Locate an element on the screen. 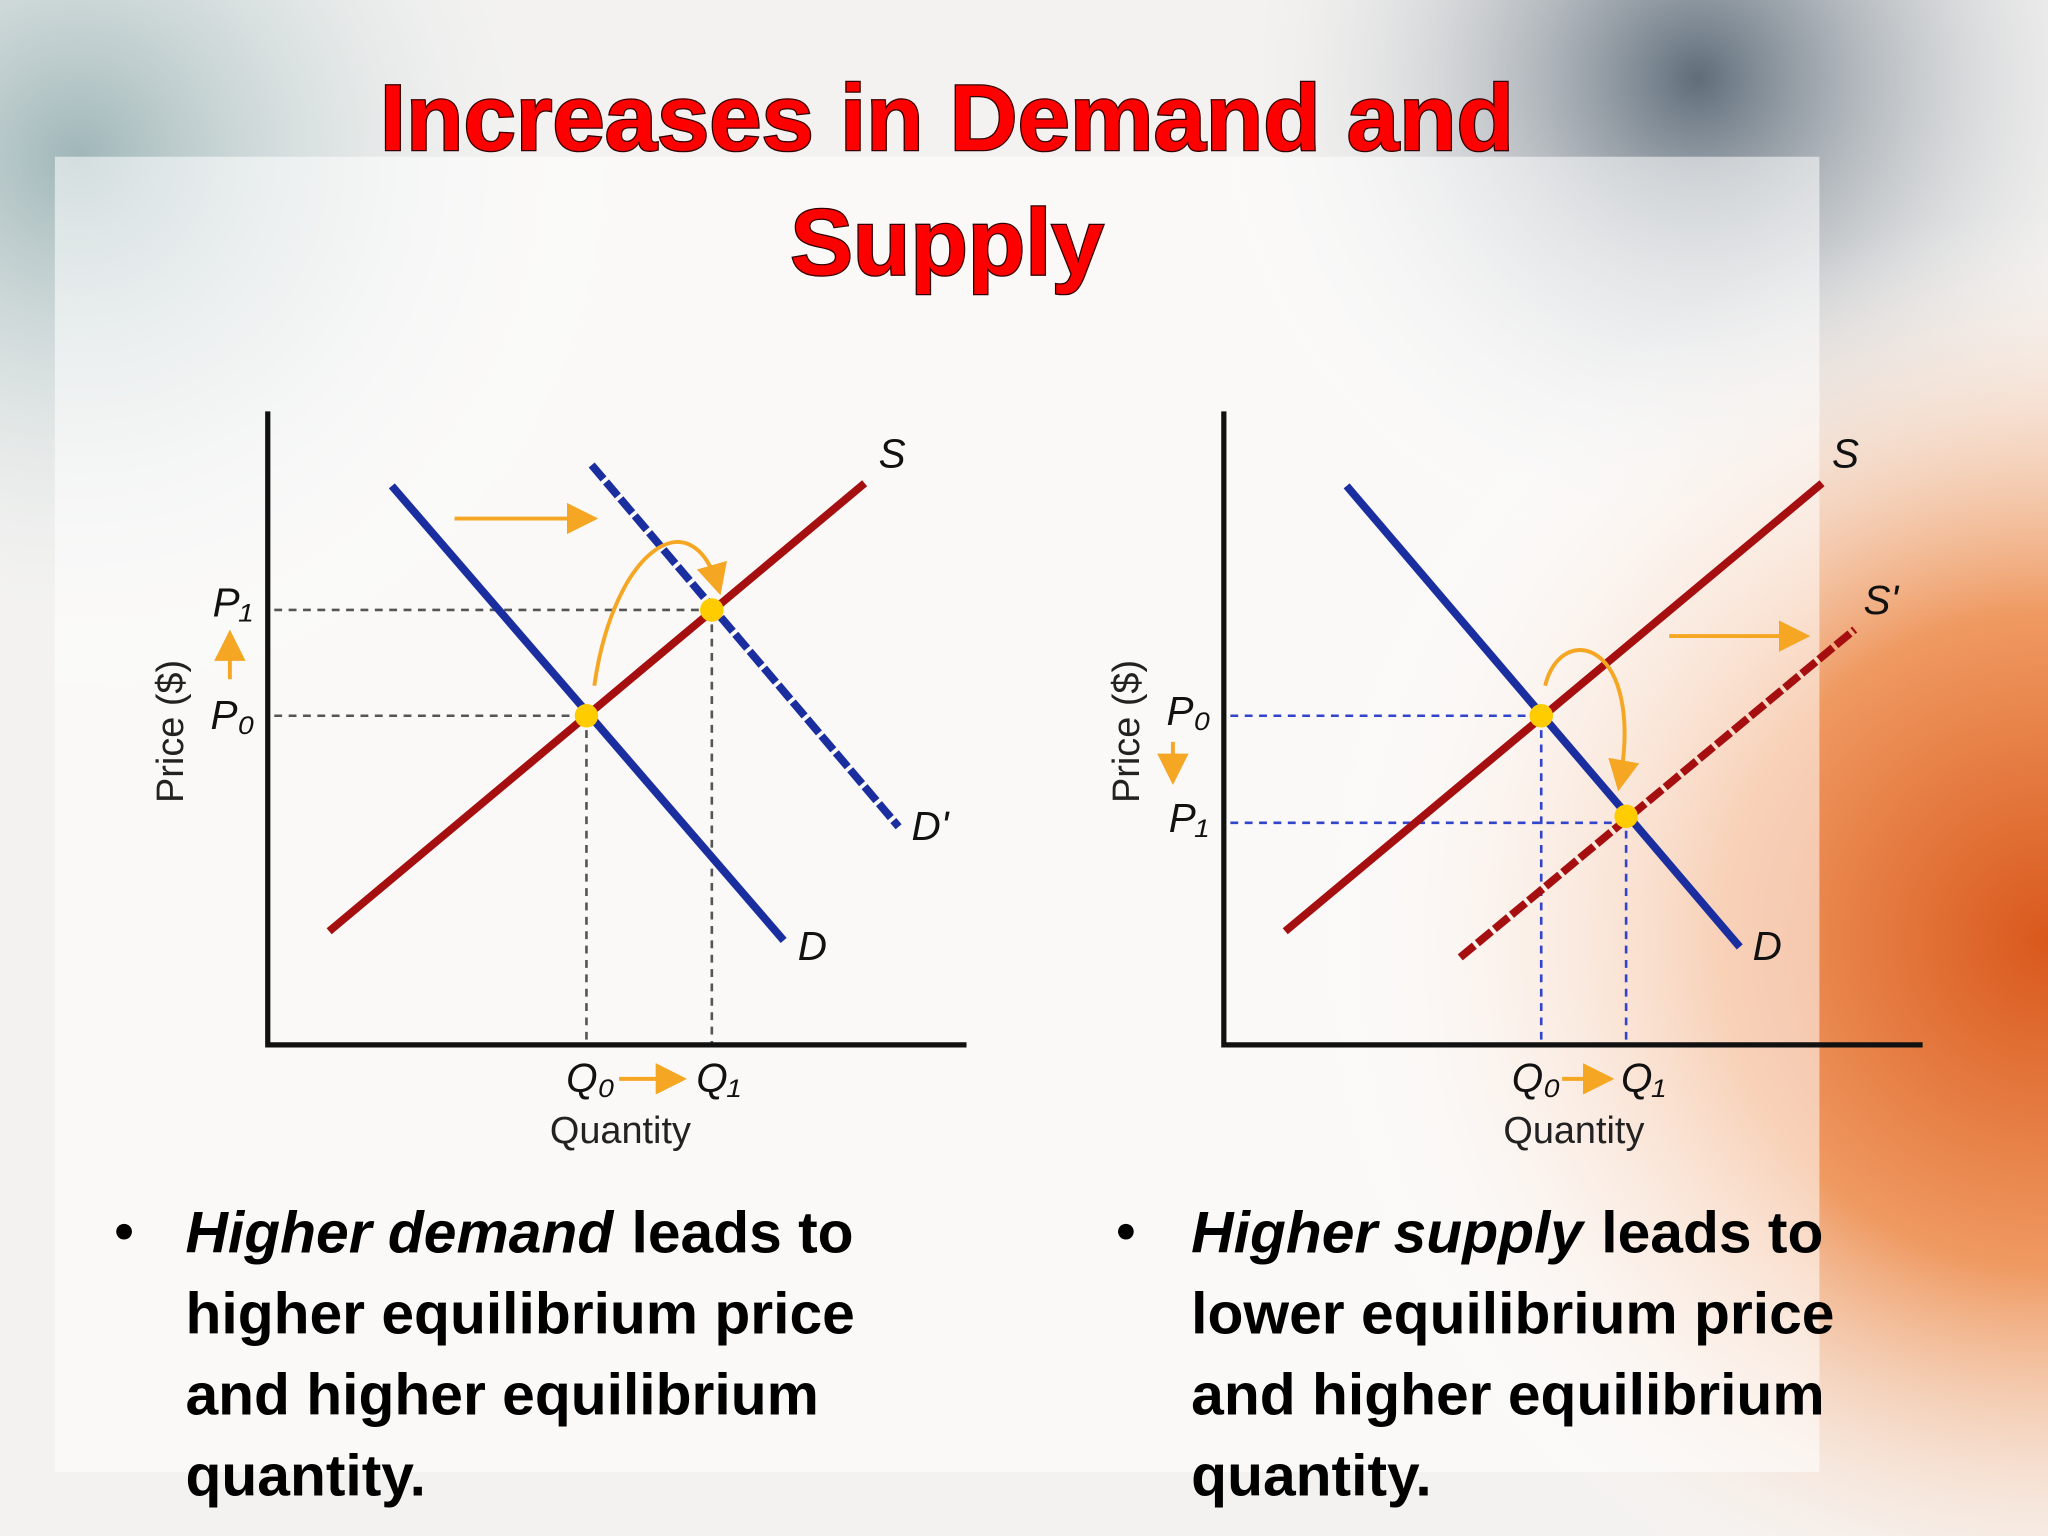  shifted-supply-curve is located at coordinates (1657, 793).